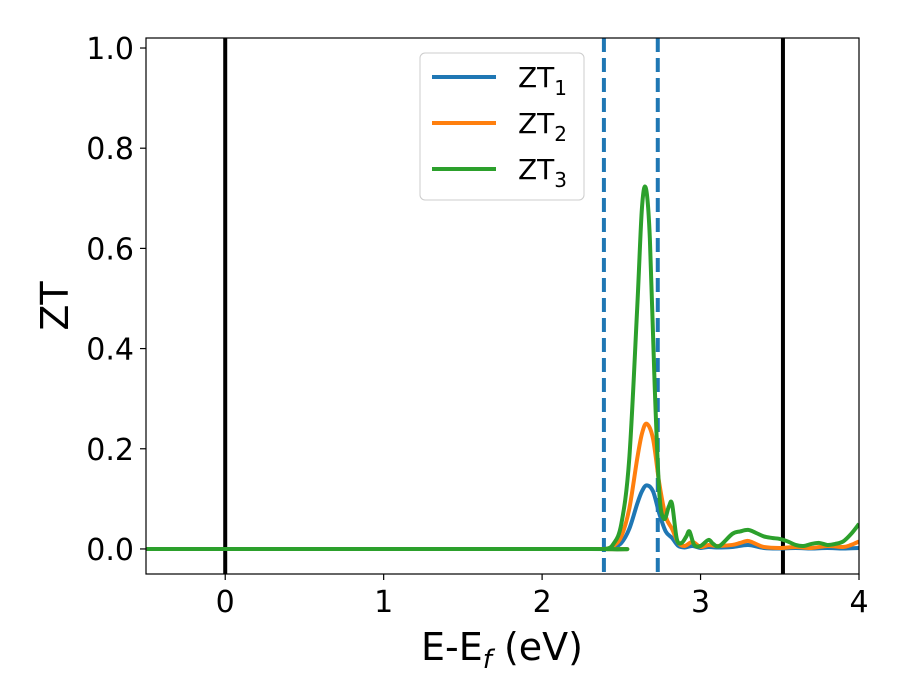 The image size is (900, 700). I want to click on x-tick-label: 4, so click(858, 602).